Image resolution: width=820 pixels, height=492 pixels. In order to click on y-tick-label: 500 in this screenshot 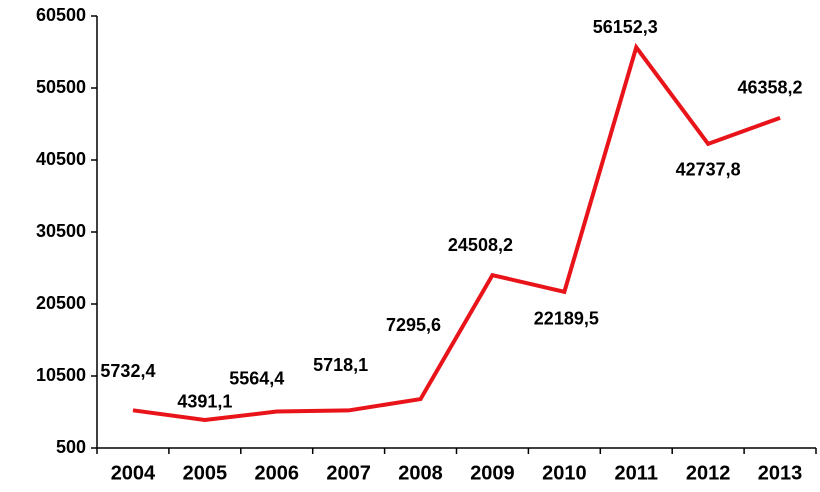, I will do `click(71, 447)`.